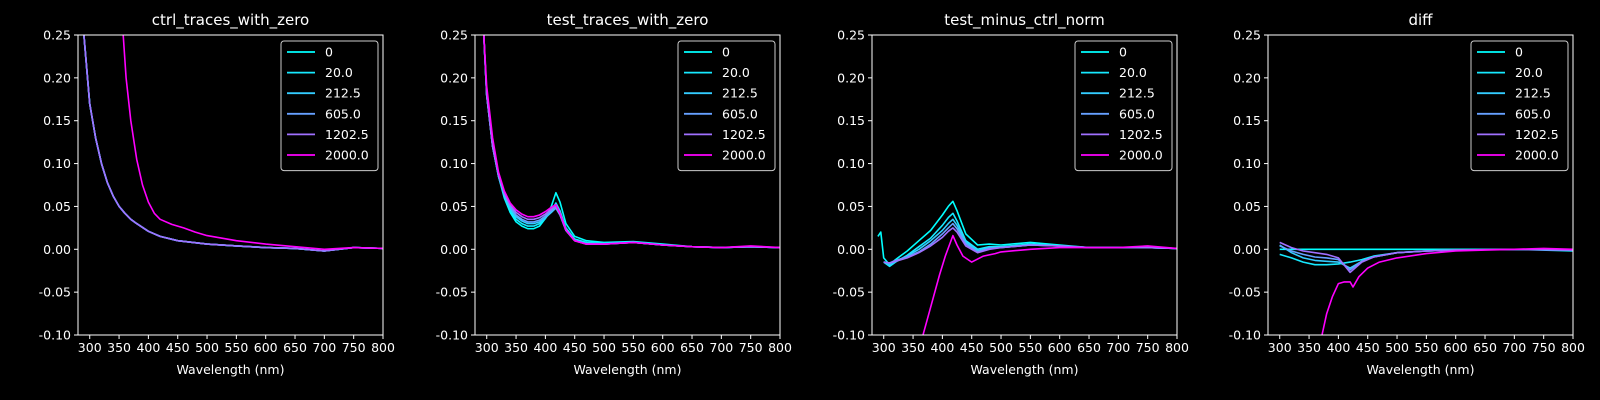 The image size is (1600, 400). Describe the element at coordinates (1024, 20) in the screenshot. I see `chart-title: test_minus_ctrl_norm` at that location.